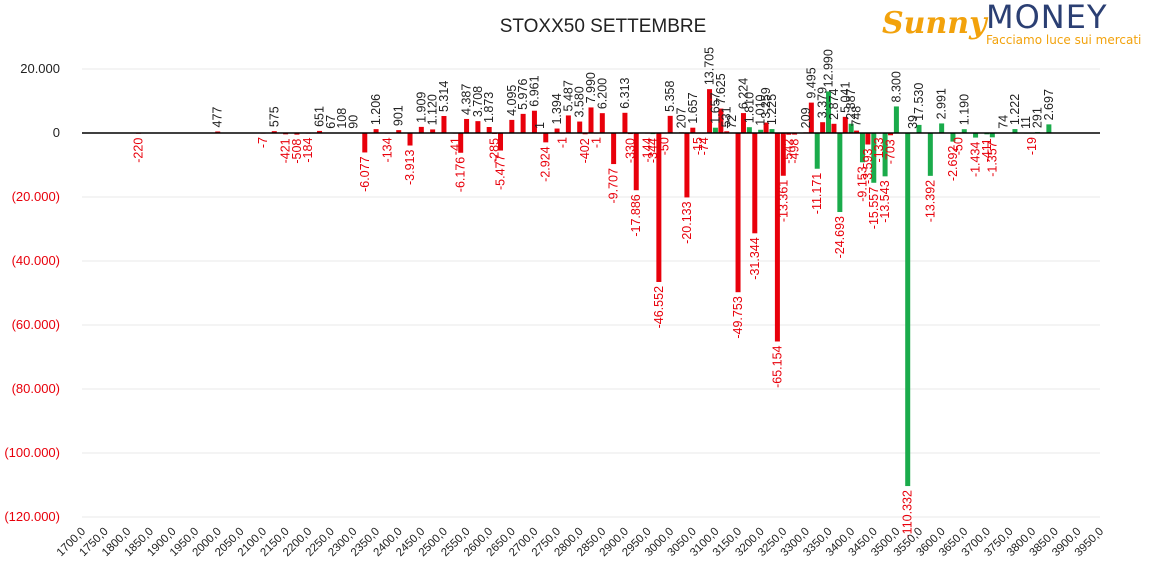 Image resolution: width=1152 pixels, height=576 pixels. What do you see at coordinates (286, 150) in the screenshot?
I see `data-label: -421` at bounding box center [286, 150].